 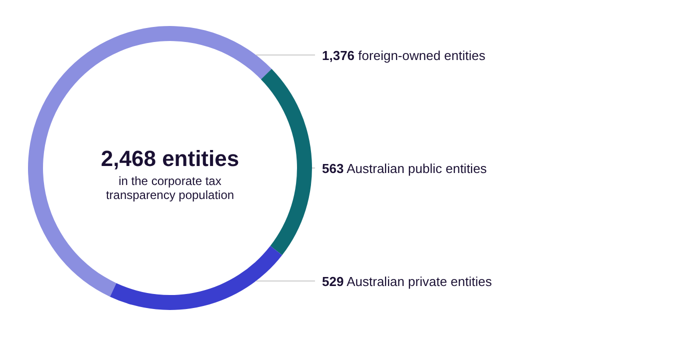 I want to click on data-label: 529, so click(x=333, y=281).